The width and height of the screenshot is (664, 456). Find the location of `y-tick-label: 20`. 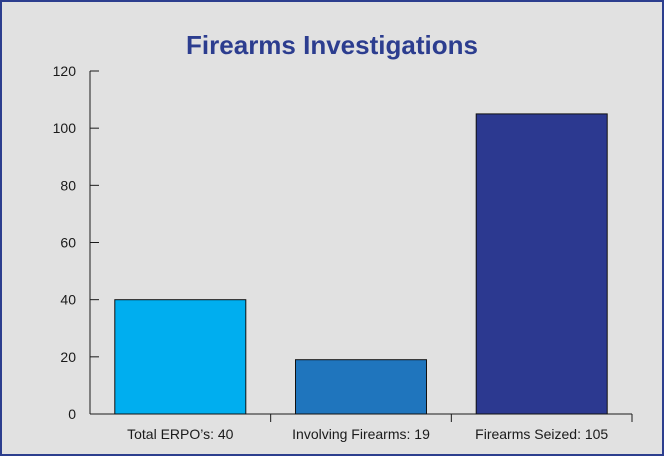

y-tick-label: 20 is located at coordinates (68, 357).